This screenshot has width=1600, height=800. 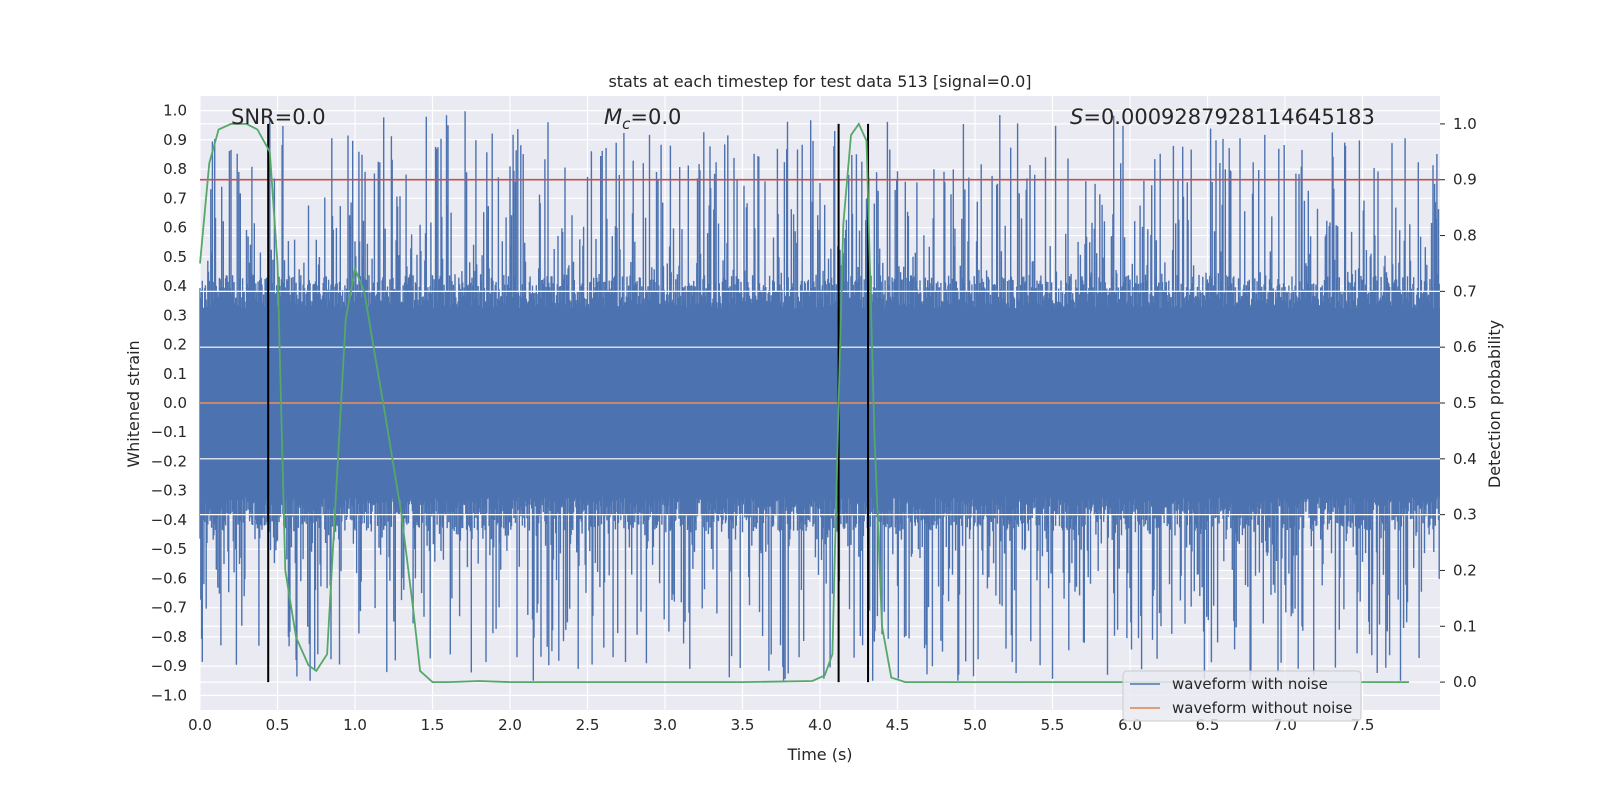 I want to click on x-tick-label: 1.0, so click(x=355, y=725).